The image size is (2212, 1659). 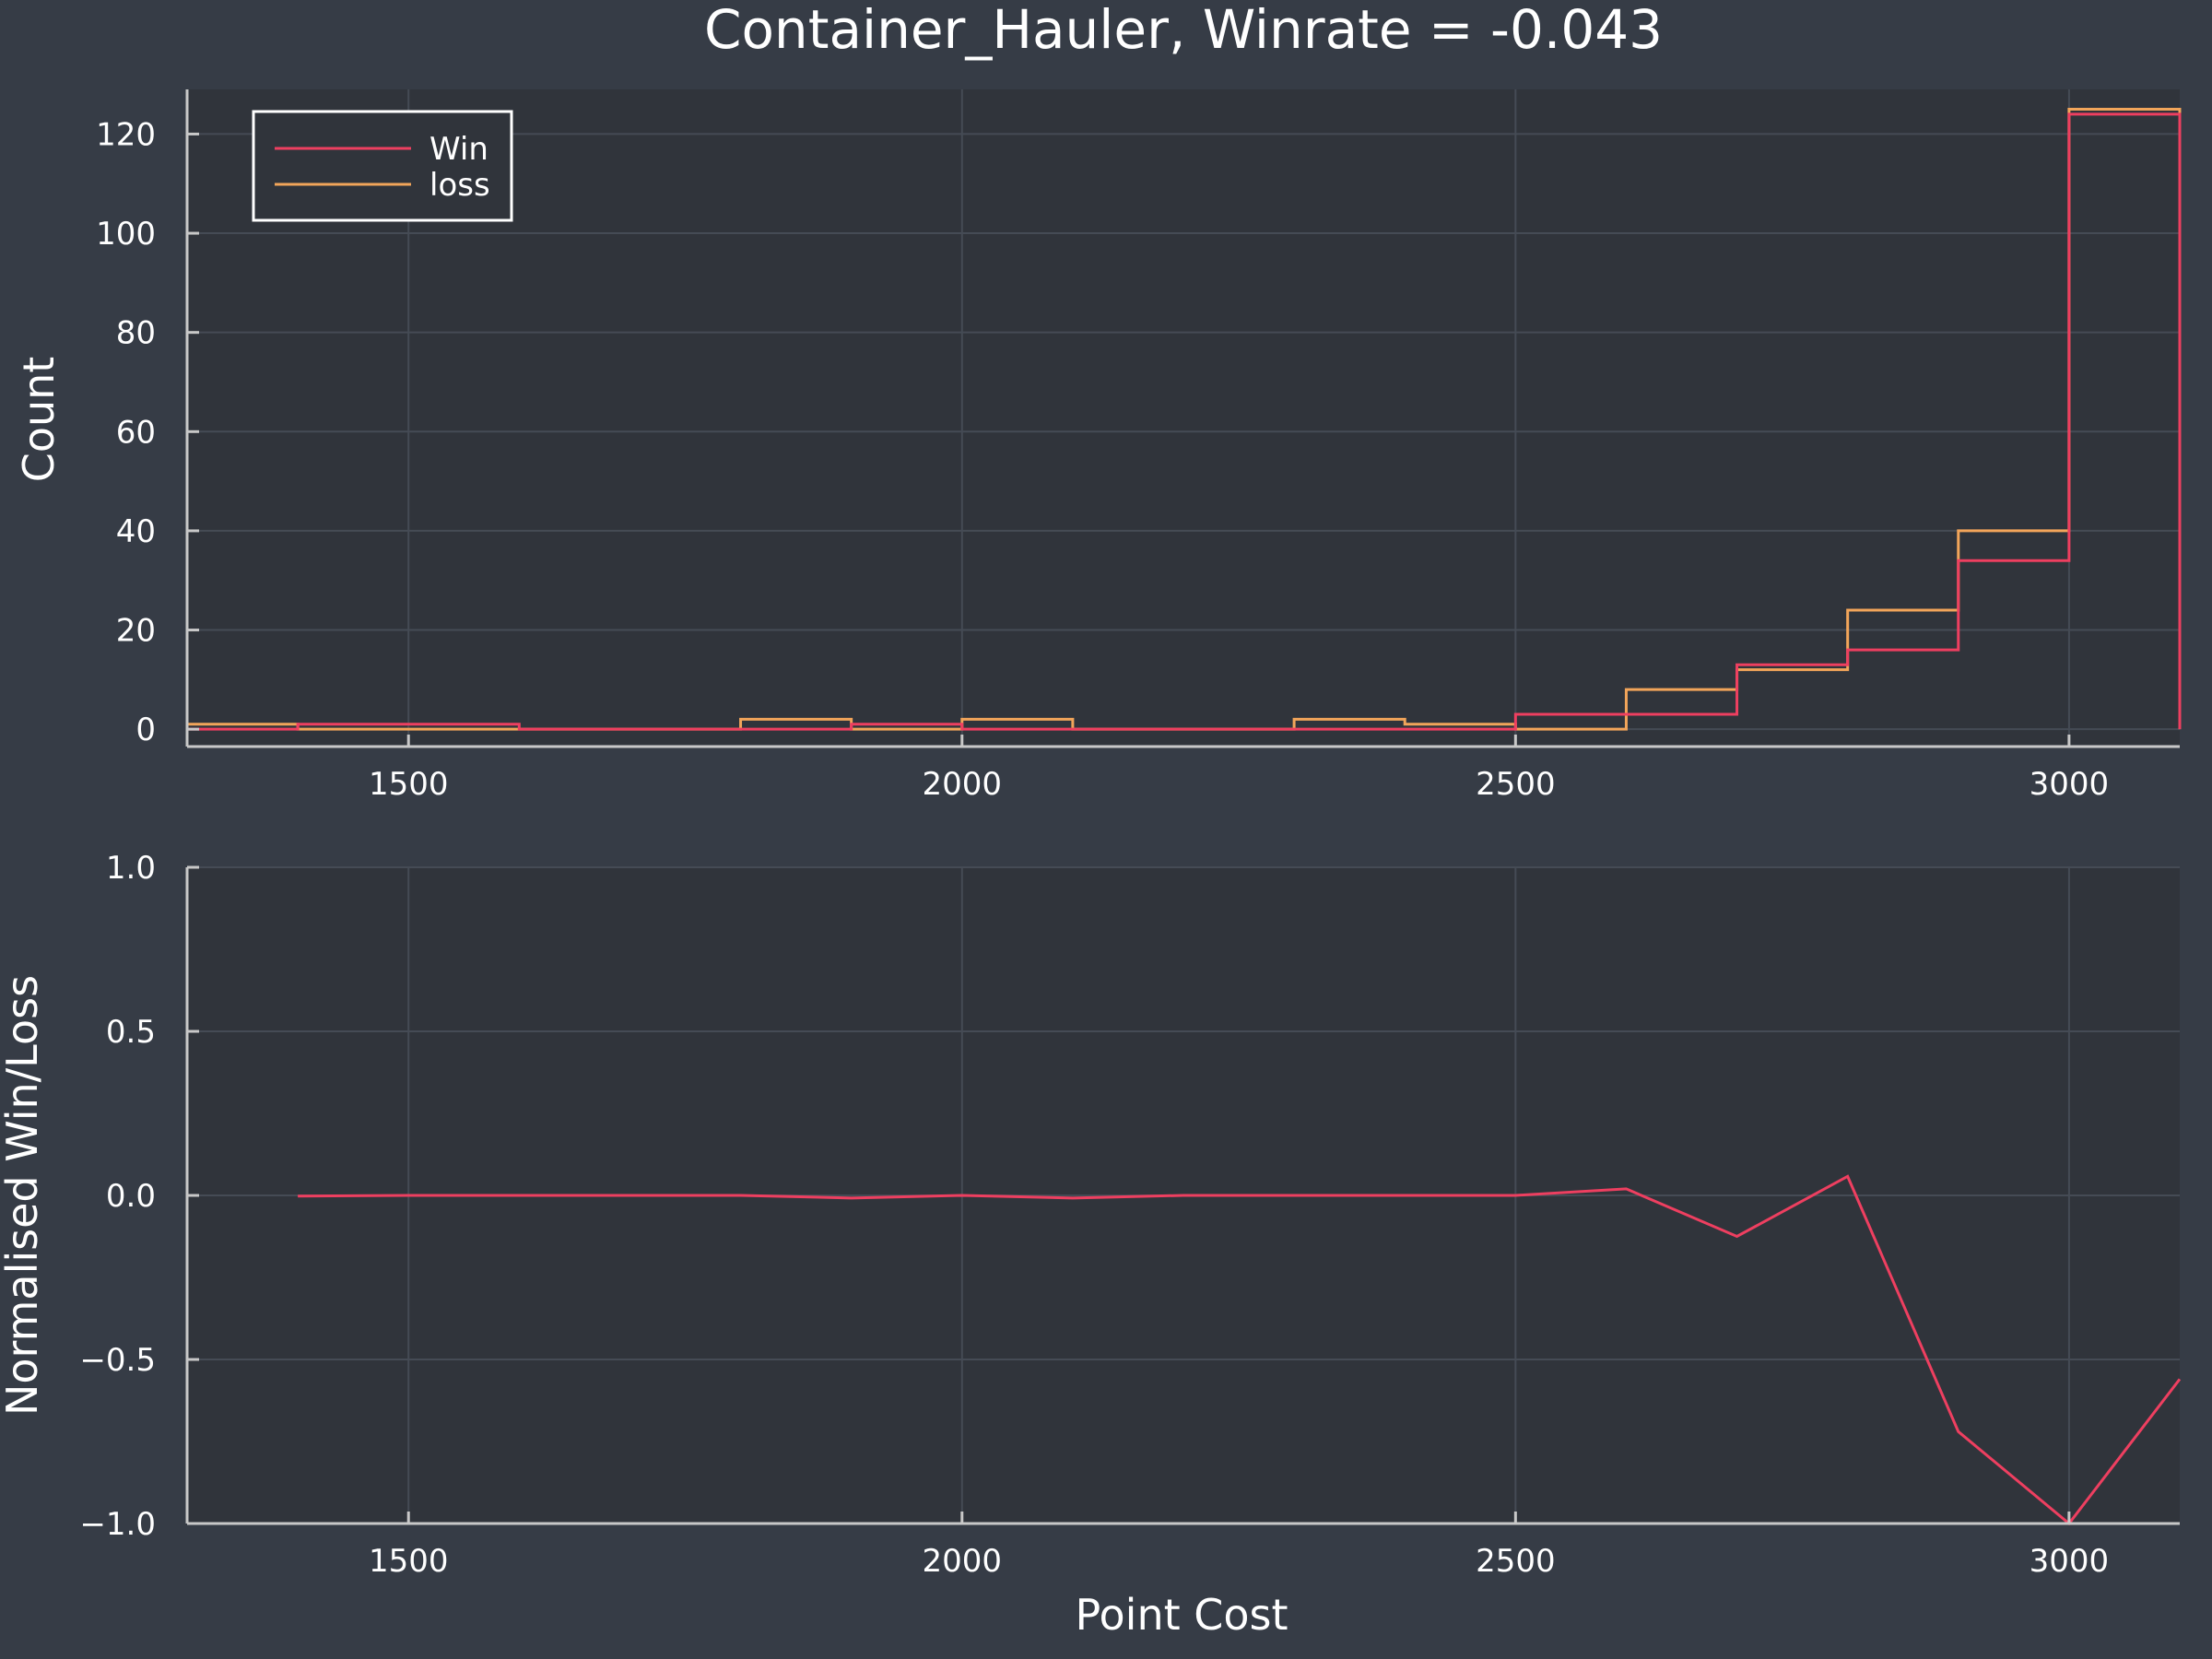 I want to click on line-x-tick-label: 2000, so click(x=963, y=1561).